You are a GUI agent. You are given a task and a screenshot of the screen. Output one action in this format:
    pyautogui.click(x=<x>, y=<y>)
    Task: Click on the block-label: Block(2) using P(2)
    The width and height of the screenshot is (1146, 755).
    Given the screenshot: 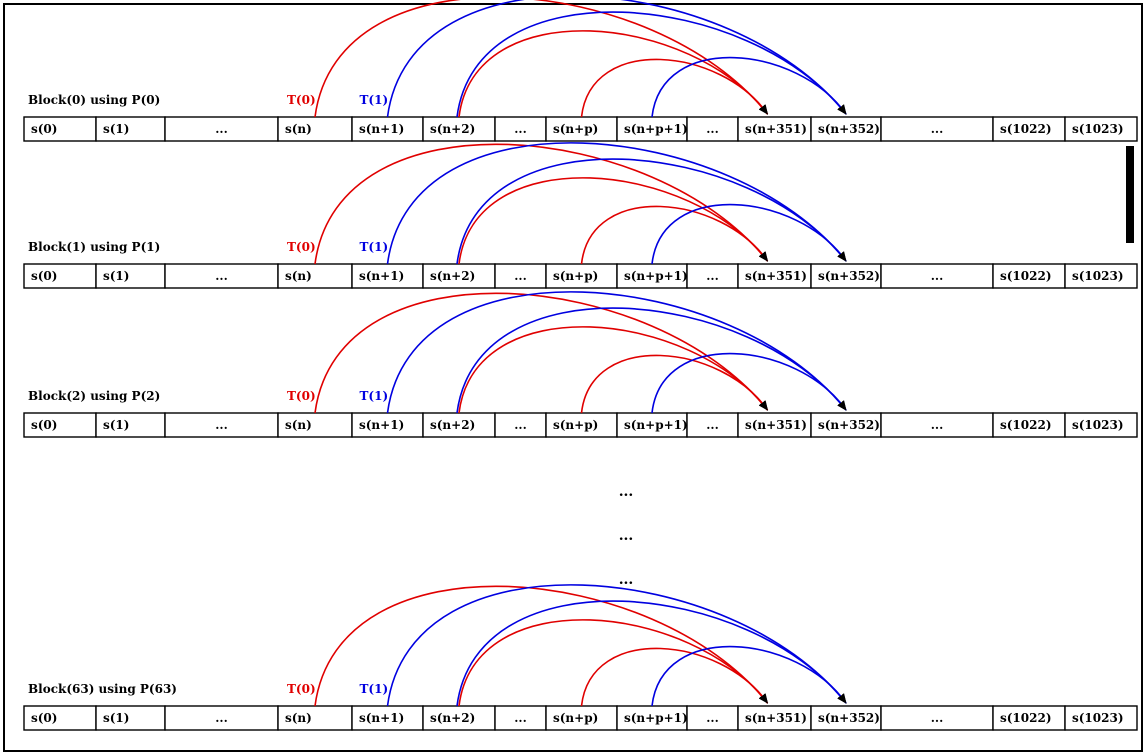 What is the action you would take?
    pyautogui.click(x=94, y=396)
    